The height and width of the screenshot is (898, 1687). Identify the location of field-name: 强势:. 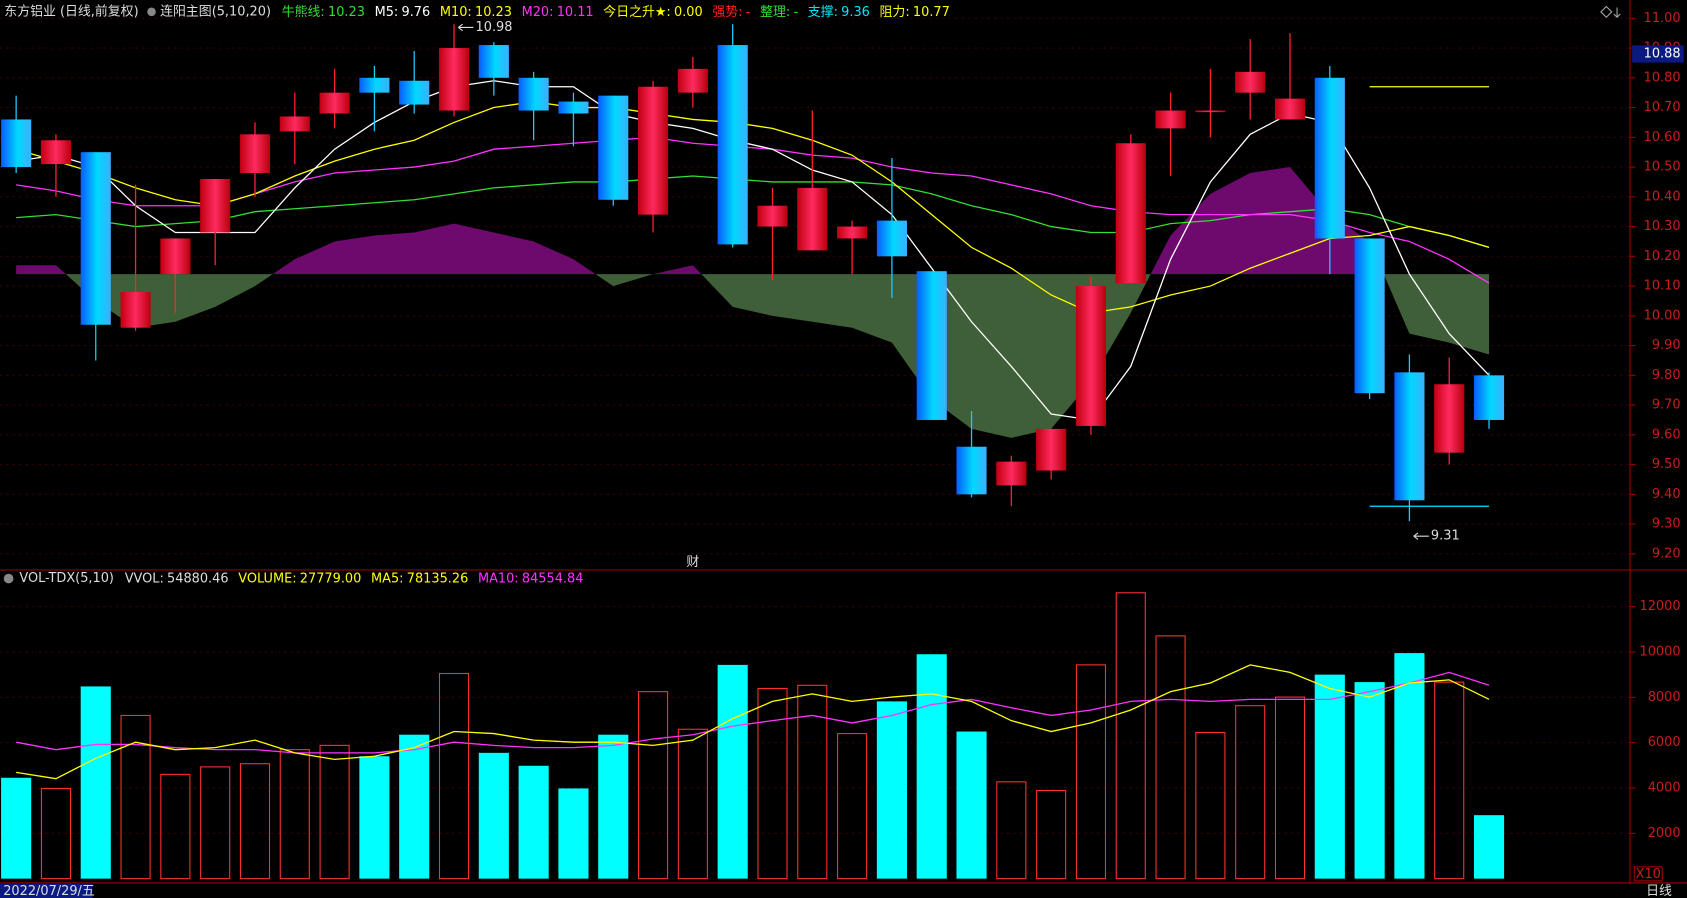
(727, 11).